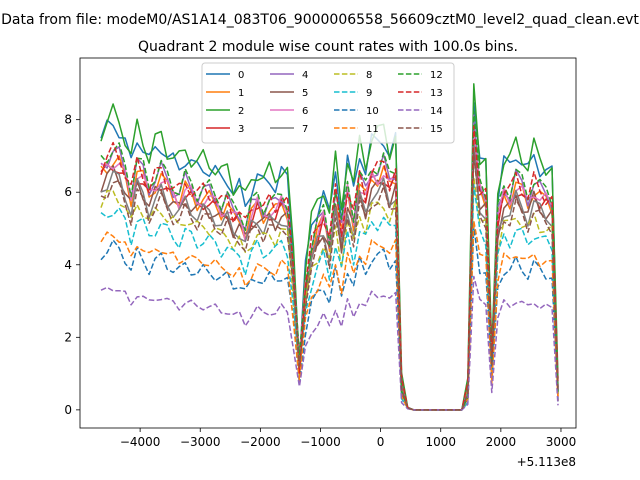 This screenshot has width=640, height=480. Describe the element at coordinates (68, 265) in the screenshot. I see `y-tick-label: 4` at that location.